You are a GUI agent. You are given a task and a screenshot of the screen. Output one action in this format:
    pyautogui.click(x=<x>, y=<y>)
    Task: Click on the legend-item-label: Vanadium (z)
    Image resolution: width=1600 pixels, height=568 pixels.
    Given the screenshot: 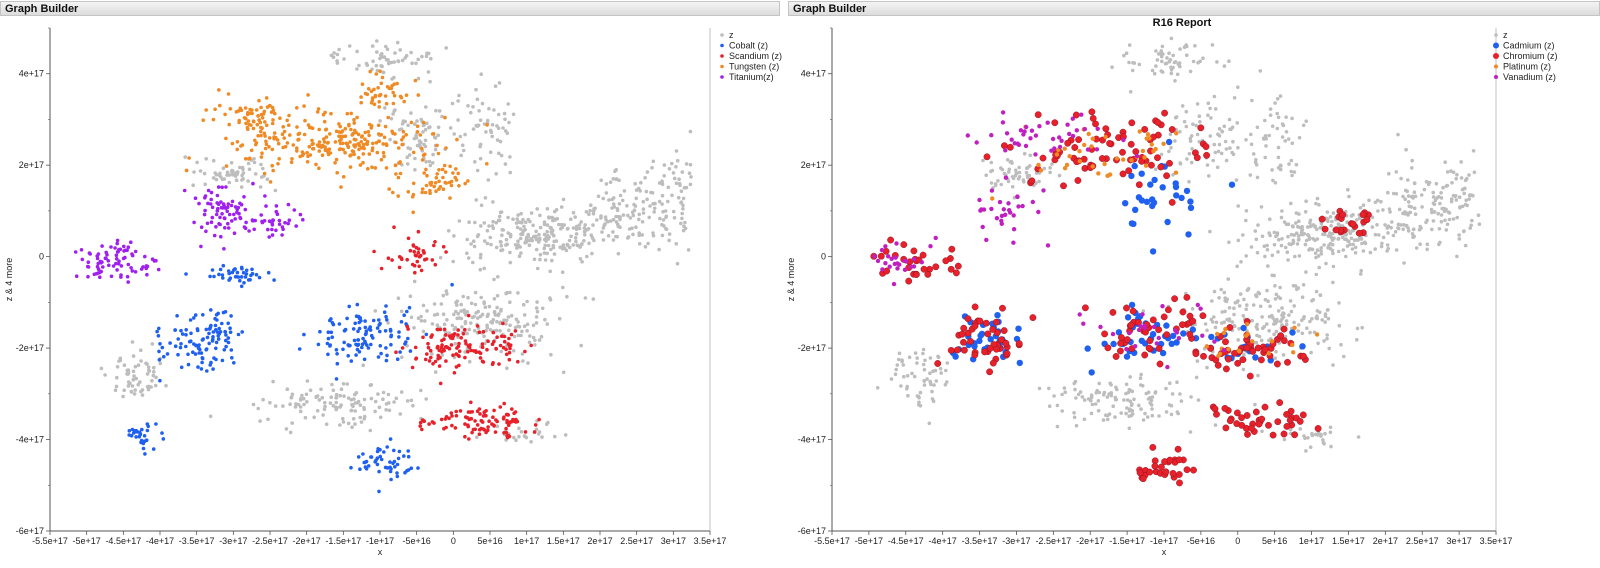 What is the action you would take?
    pyautogui.click(x=1529, y=77)
    